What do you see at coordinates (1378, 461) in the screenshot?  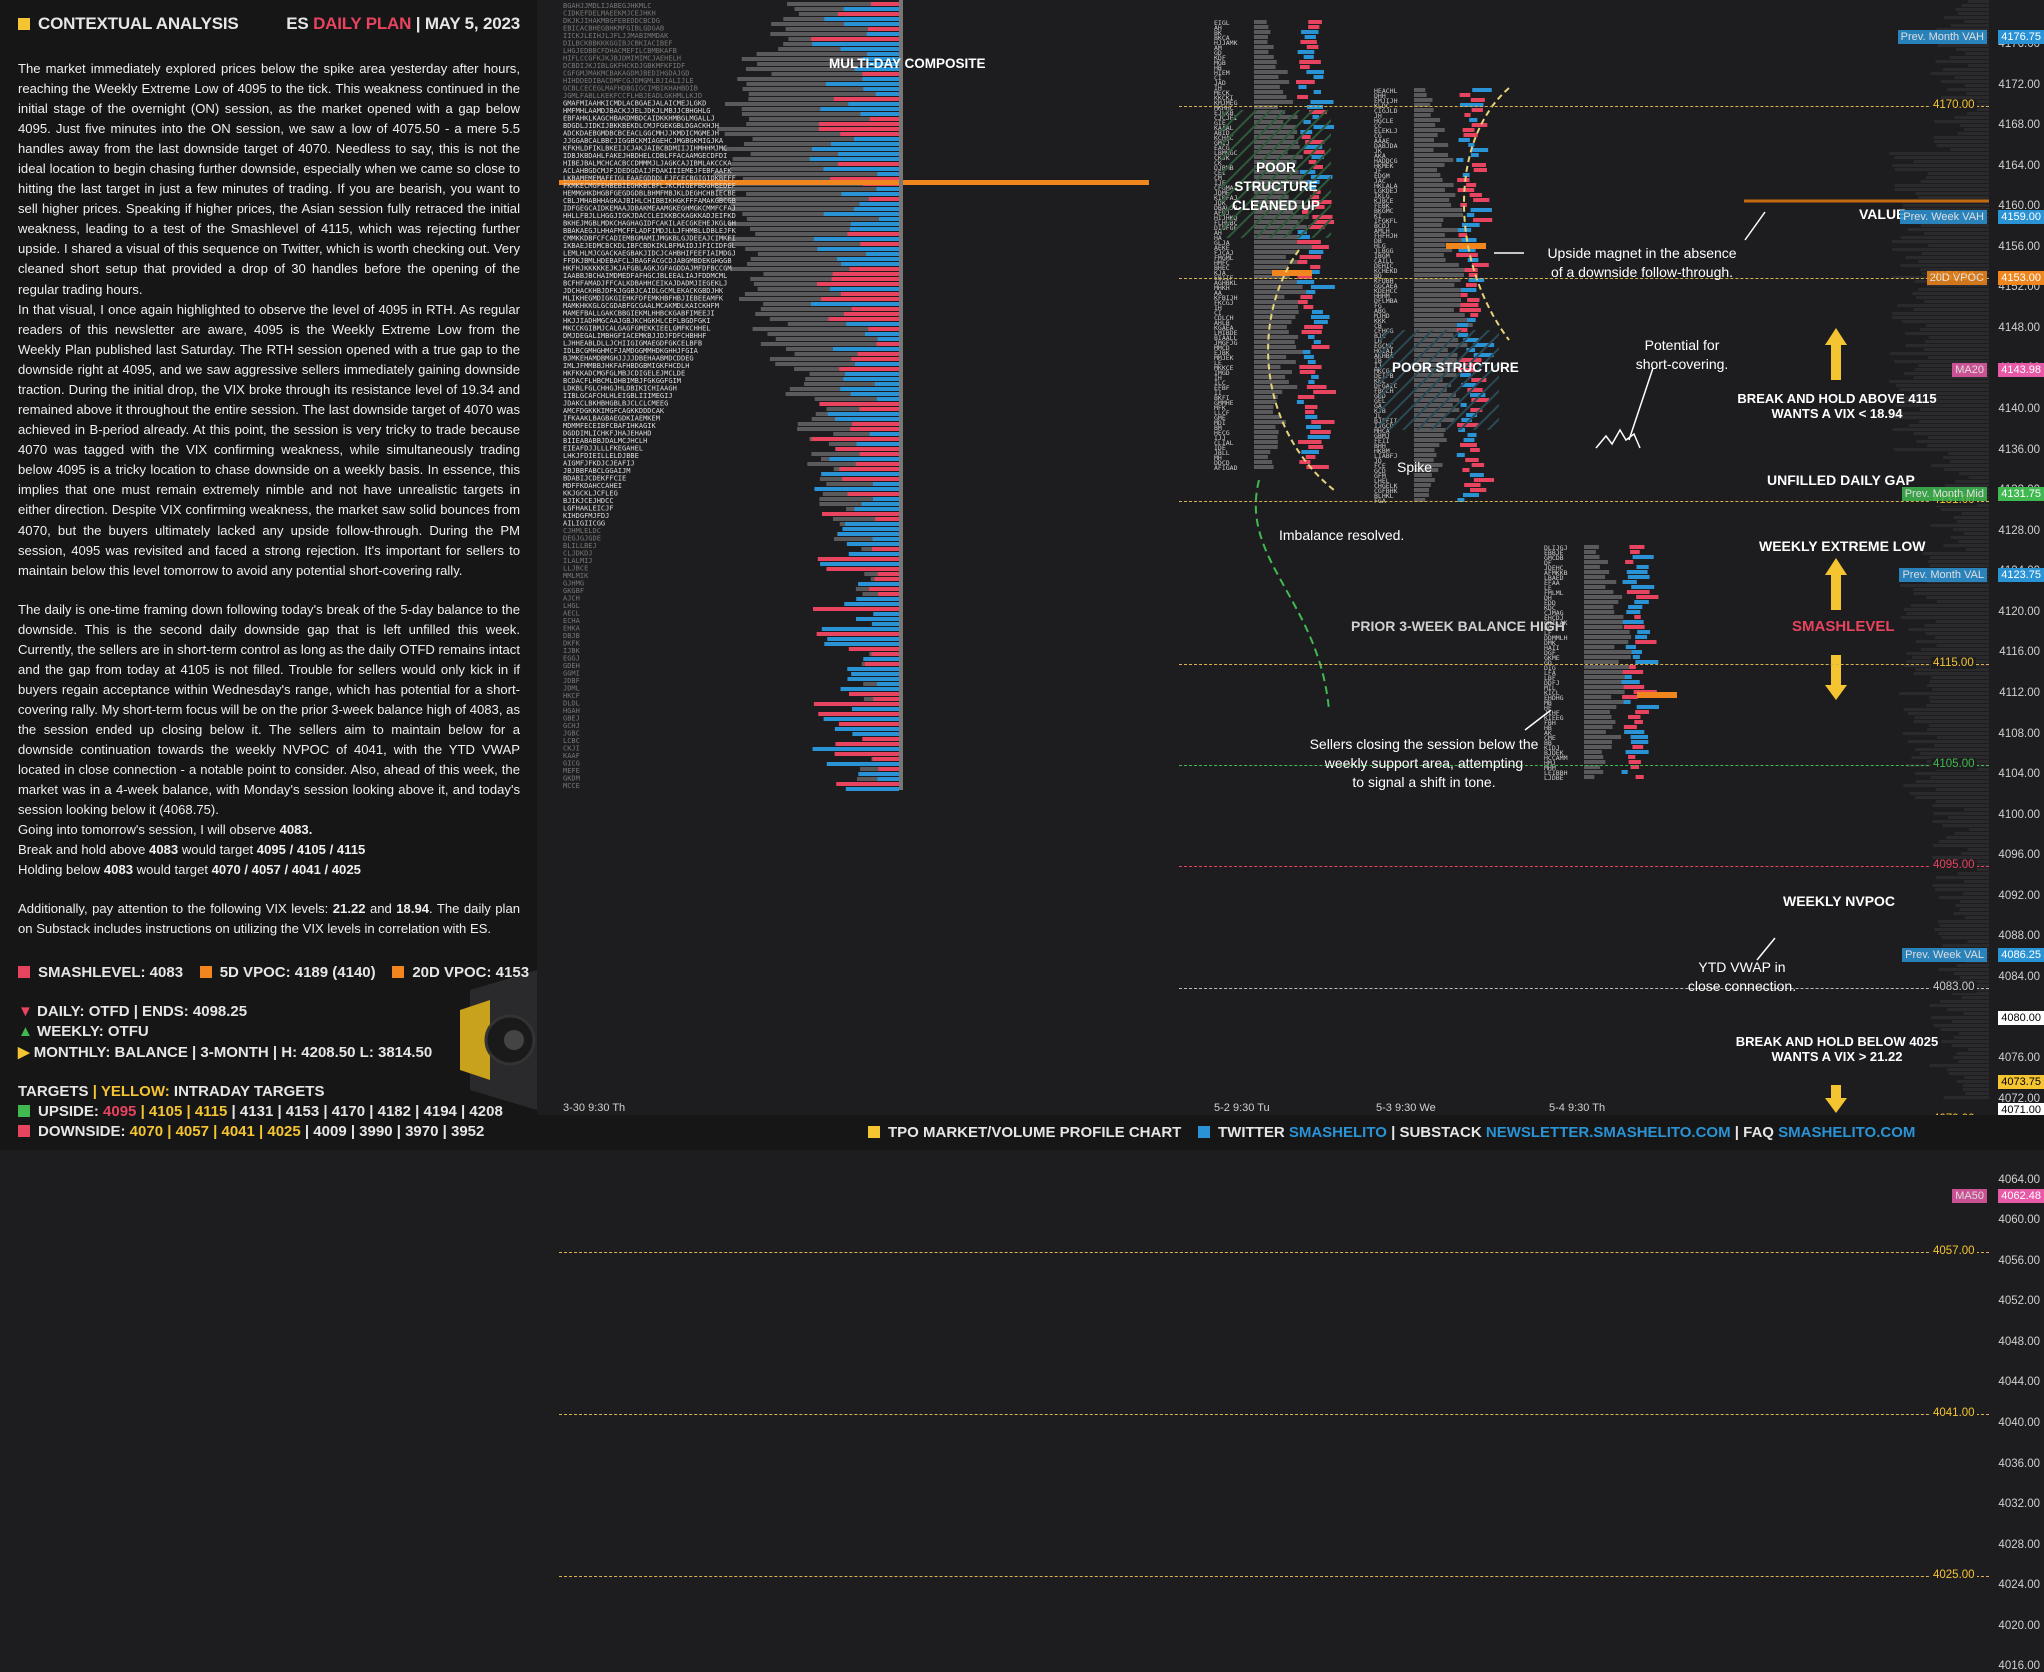 I see `day-tpo-letters: JD` at bounding box center [1378, 461].